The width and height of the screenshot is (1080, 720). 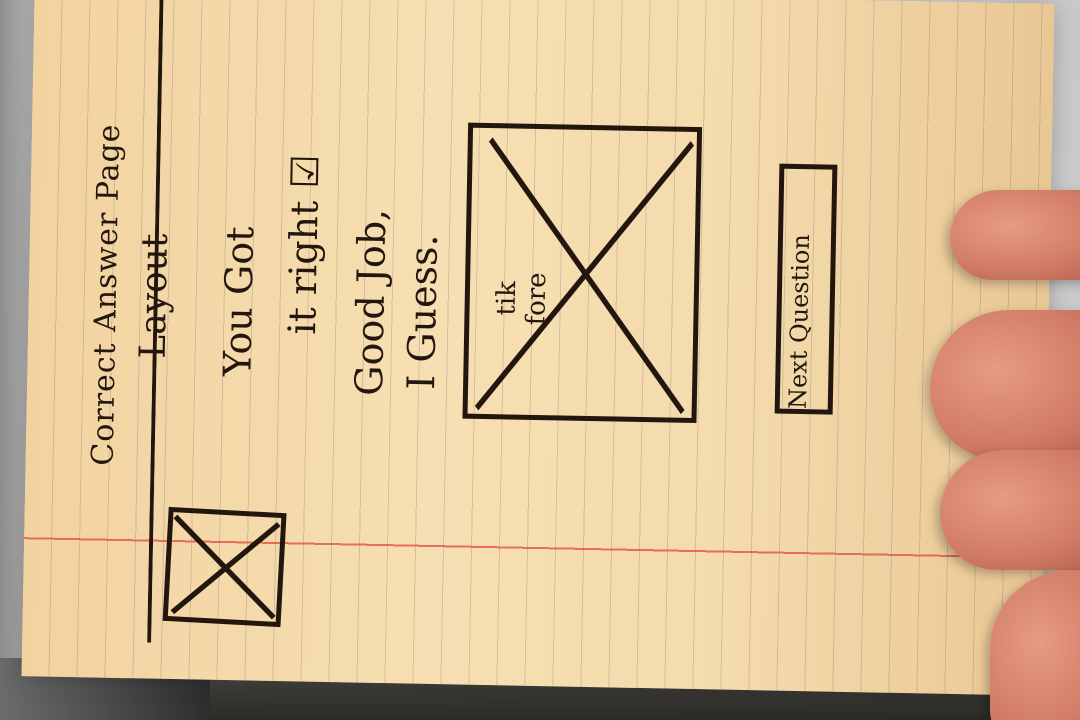 I want to click on logo-placeholder-icon, so click(x=224, y=567).